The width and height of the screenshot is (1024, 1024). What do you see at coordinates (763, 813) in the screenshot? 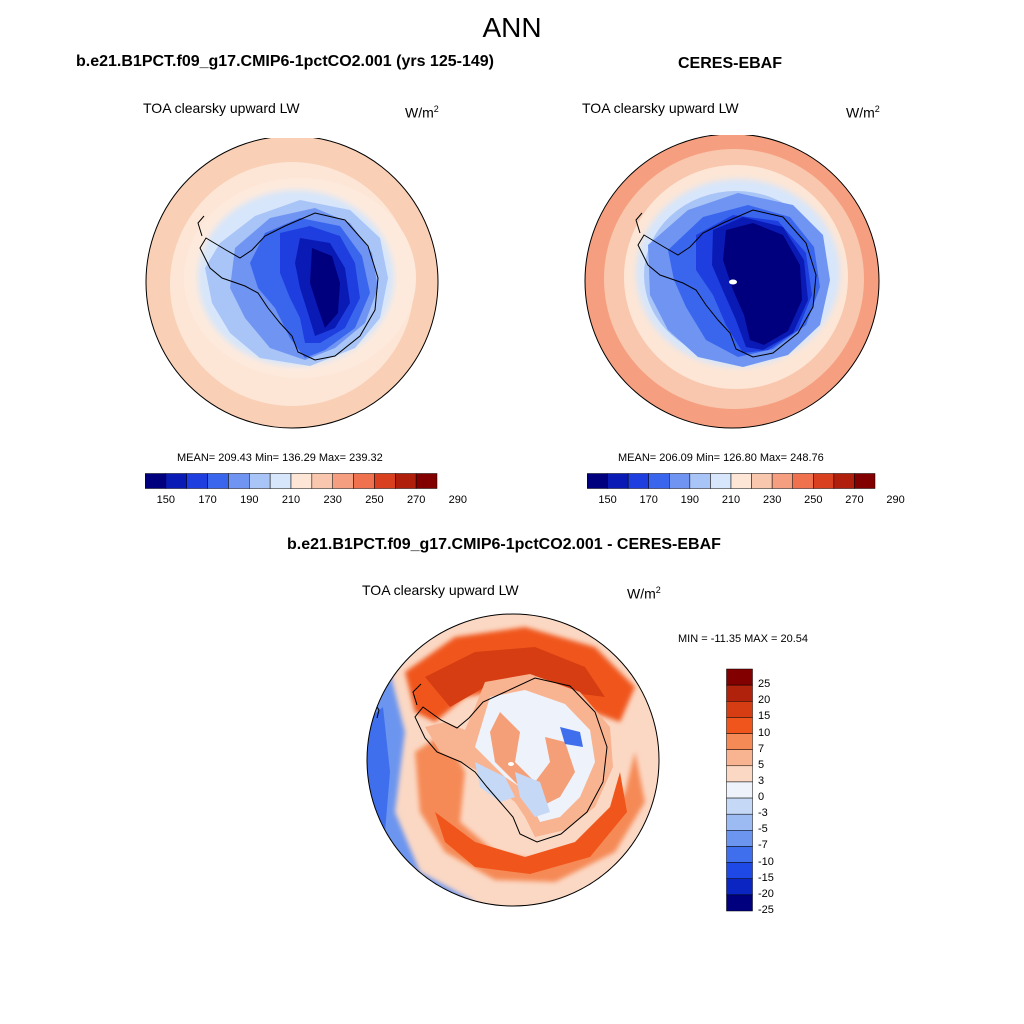
I see `colorbar-tick-label: -3` at bounding box center [763, 813].